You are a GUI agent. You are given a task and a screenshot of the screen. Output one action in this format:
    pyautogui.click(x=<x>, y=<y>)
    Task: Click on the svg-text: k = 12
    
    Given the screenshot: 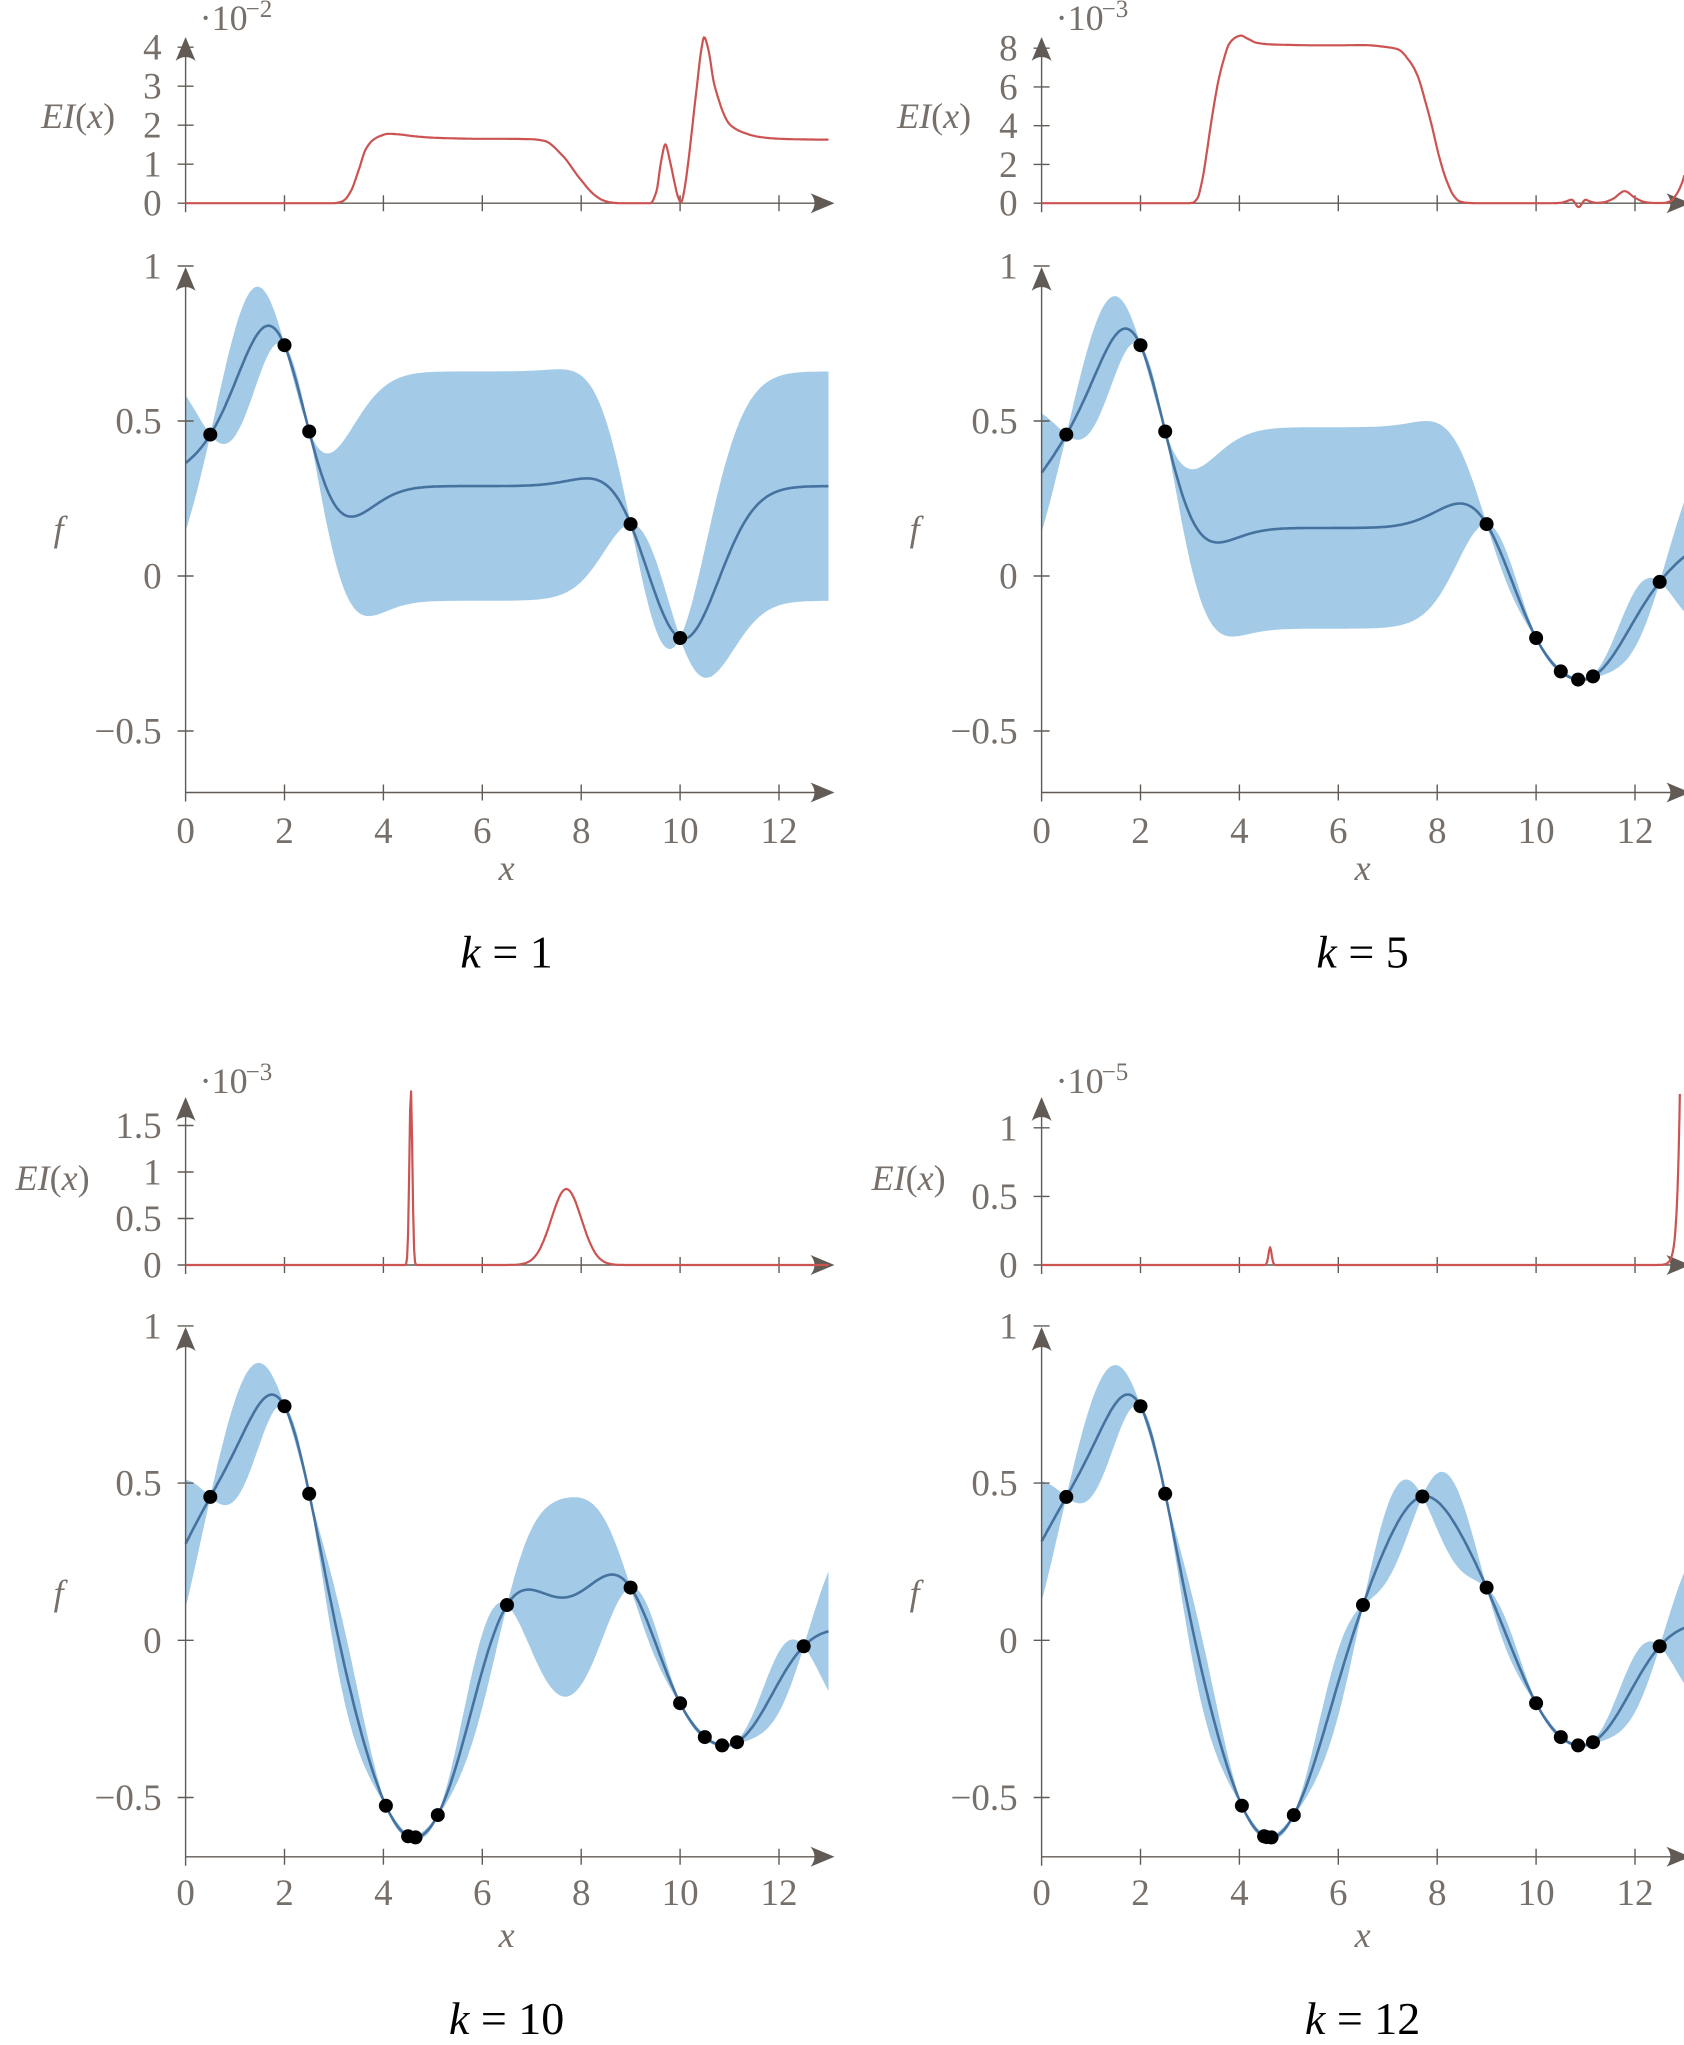 What is the action you would take?
    pyautogui.click(x=1362, y=2018)
    